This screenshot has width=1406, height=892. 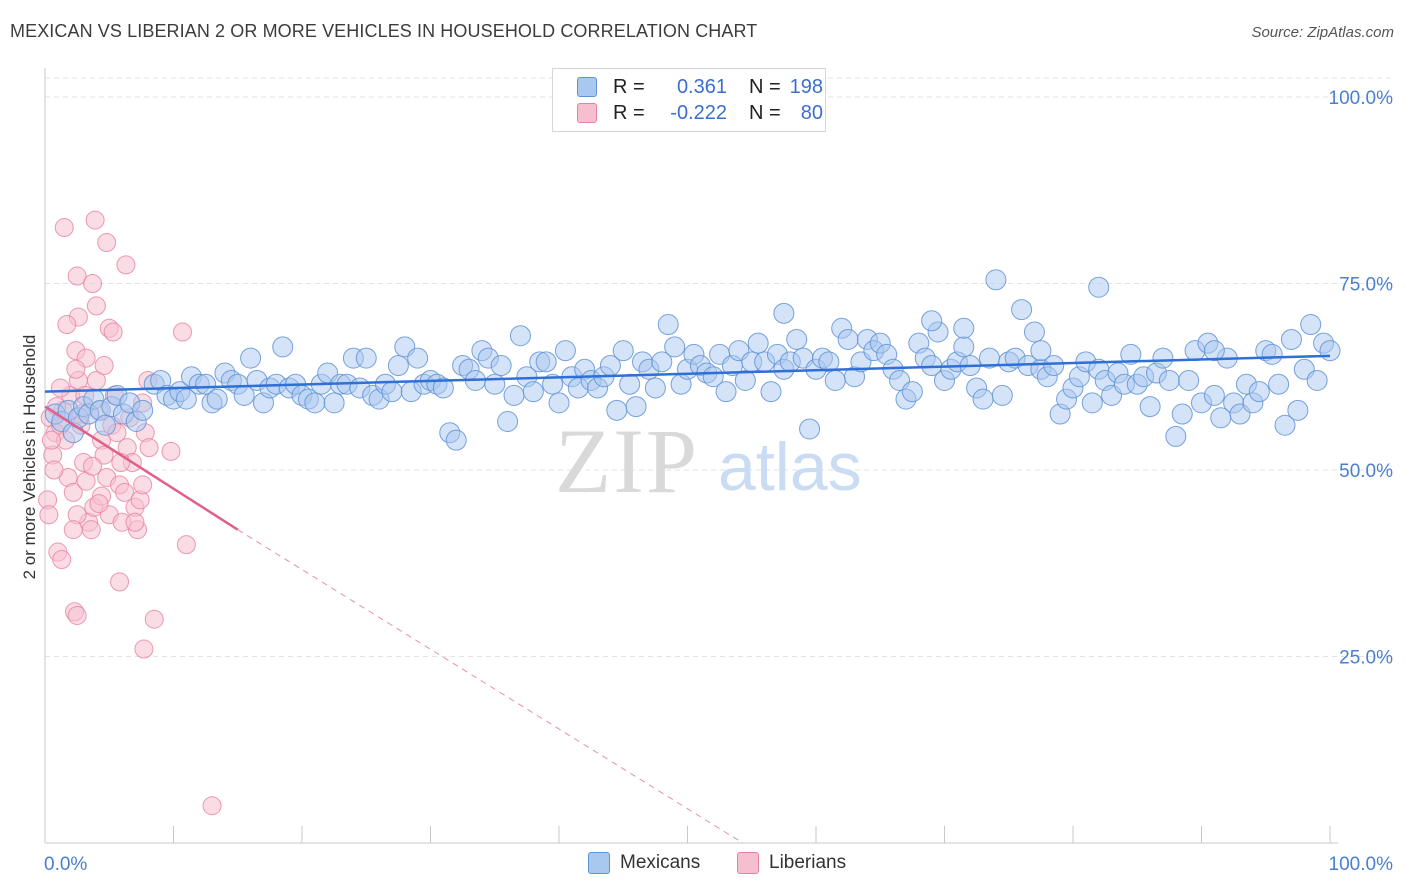 What do you see at coordinates (1322, 32) in the screenshot?
I see `source-label: Source: ZipAtlas.com` at bounding box center [1322, 32].